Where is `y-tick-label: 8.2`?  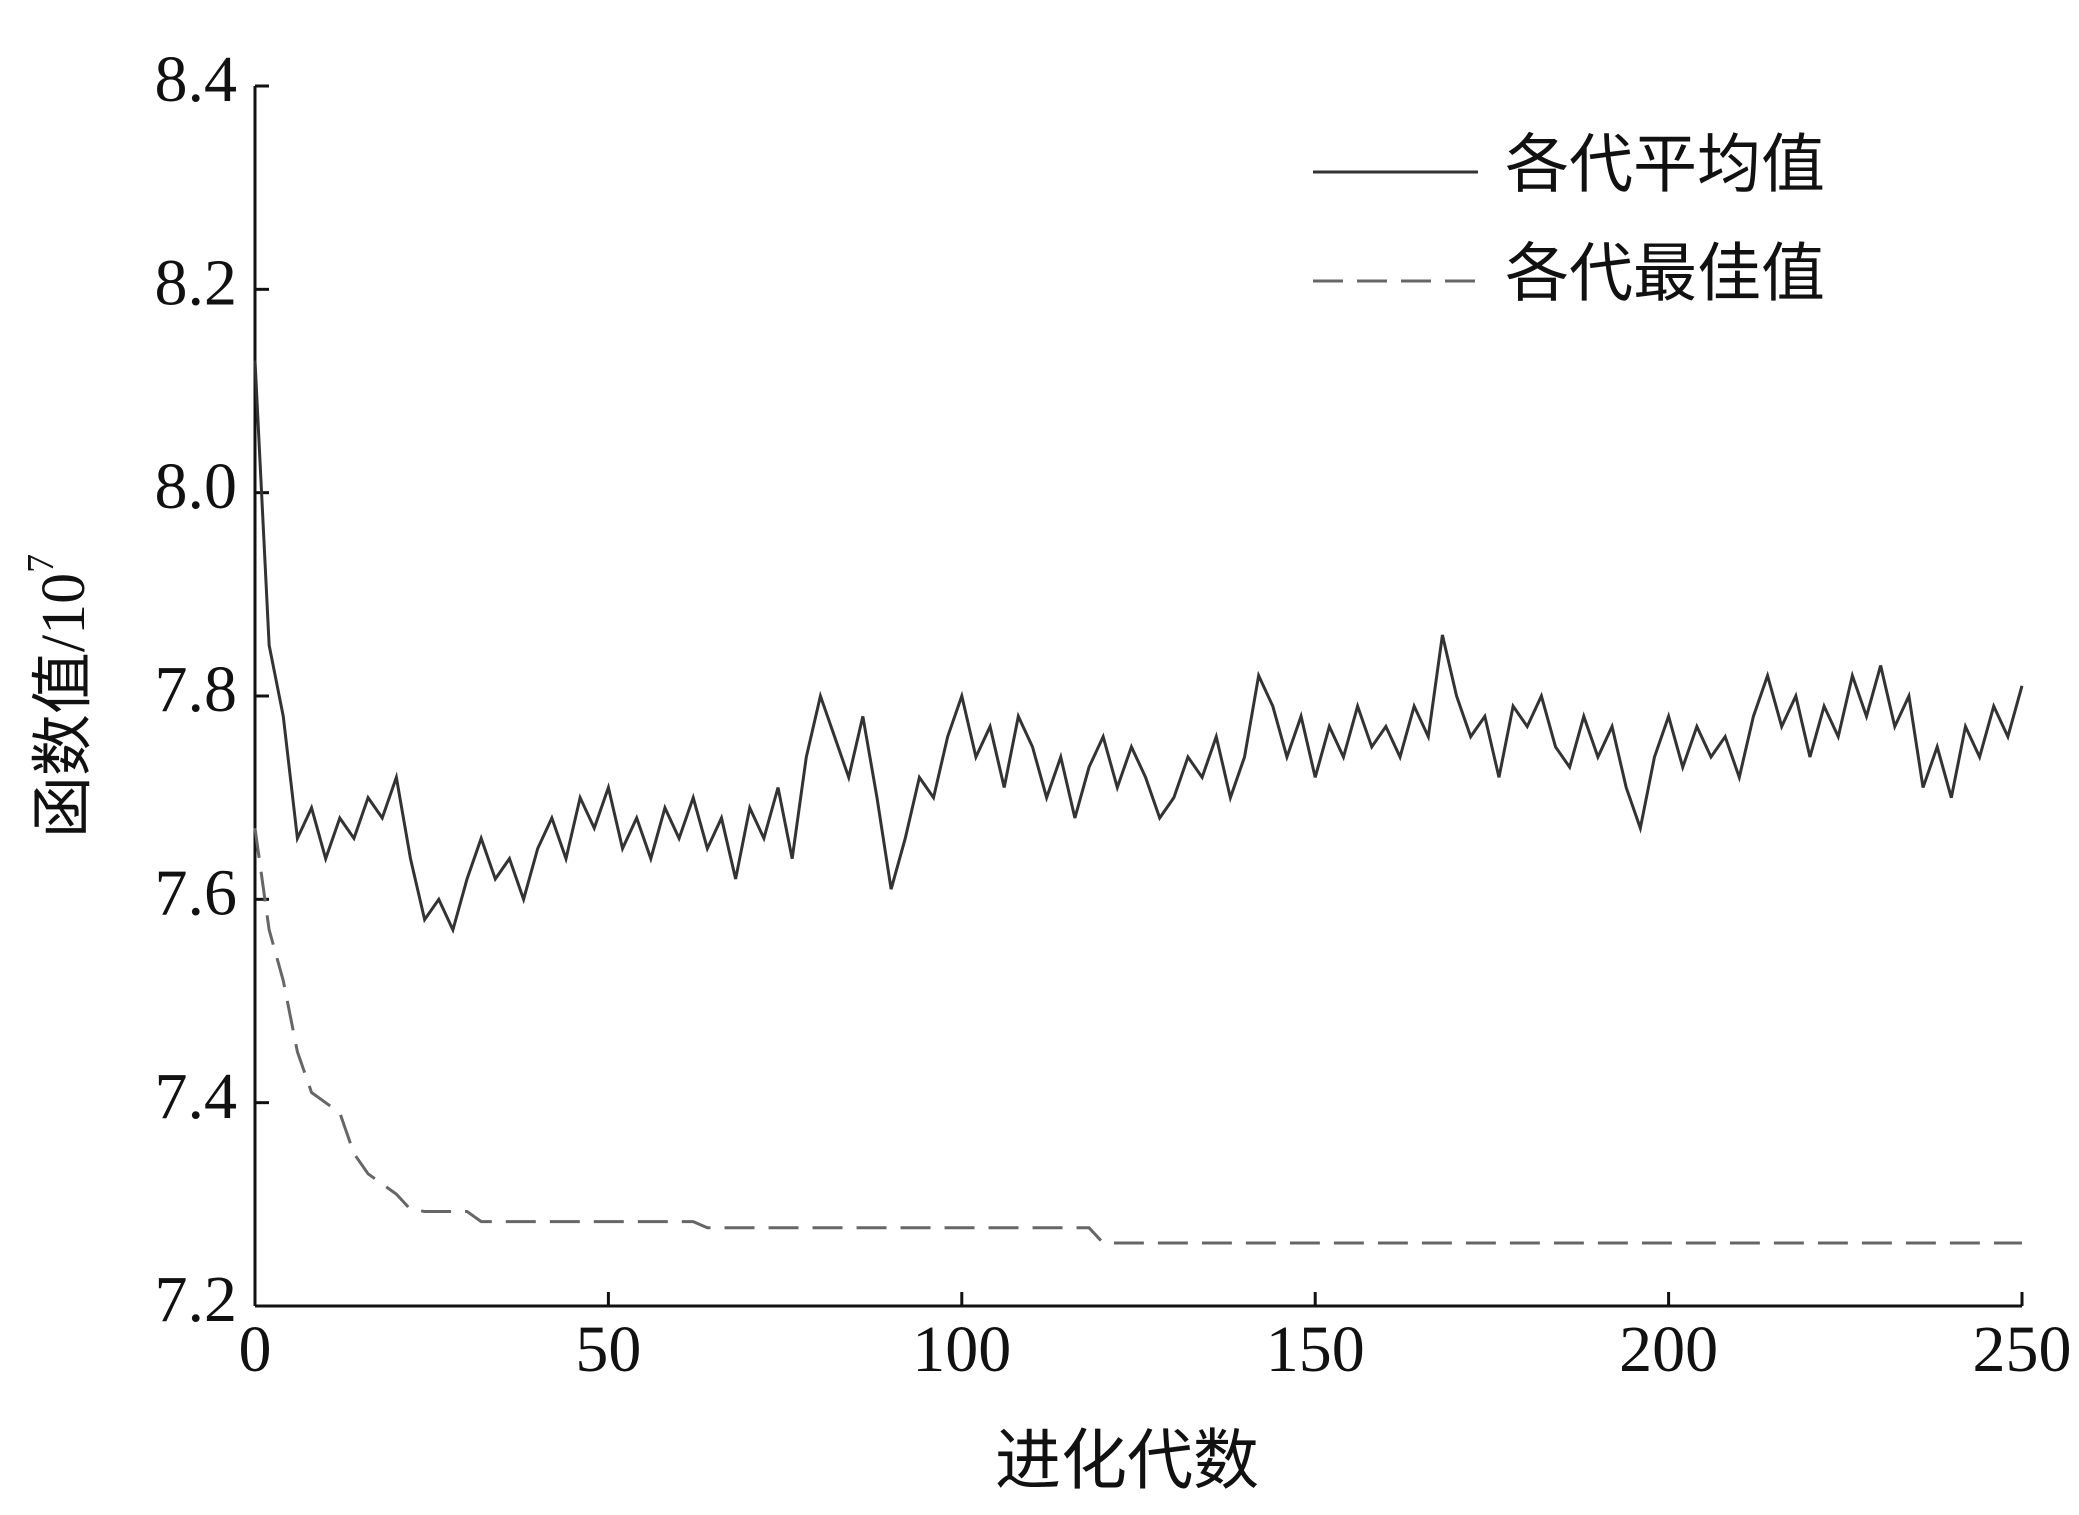
y-tick-label: 8.2 is located at coordinates (196, 282).